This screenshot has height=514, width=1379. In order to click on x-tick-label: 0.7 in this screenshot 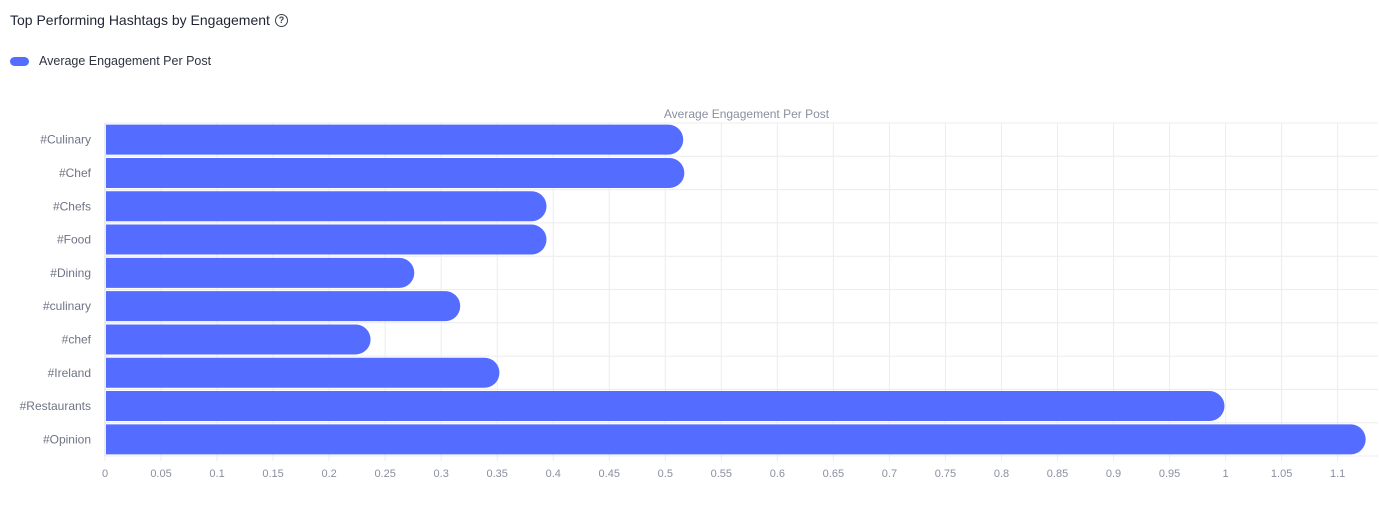, I will do `click(889, 474)`.